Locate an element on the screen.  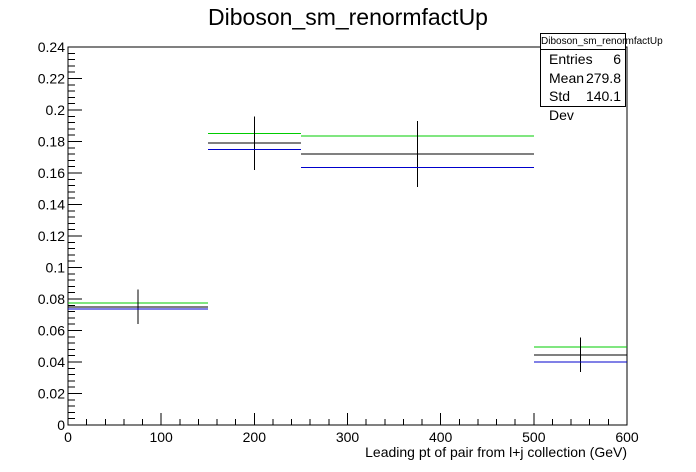
x-tick-label: 100 is located at coordinates (161, 437).